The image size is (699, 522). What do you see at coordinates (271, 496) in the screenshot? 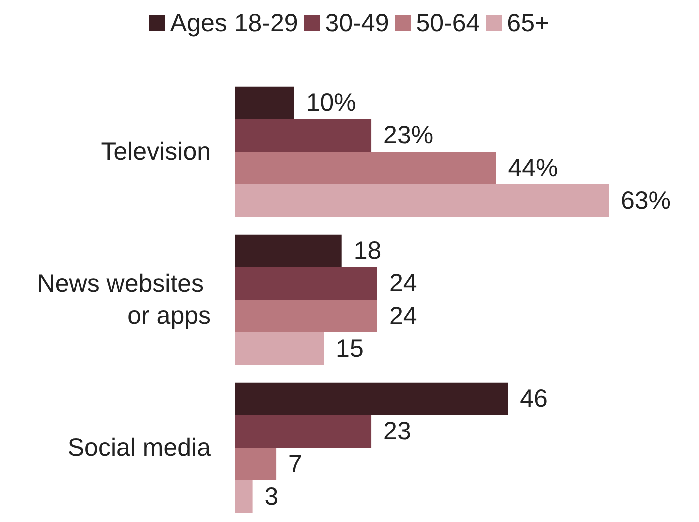
I see `data-label: 3` at bounding box center [271, 496].